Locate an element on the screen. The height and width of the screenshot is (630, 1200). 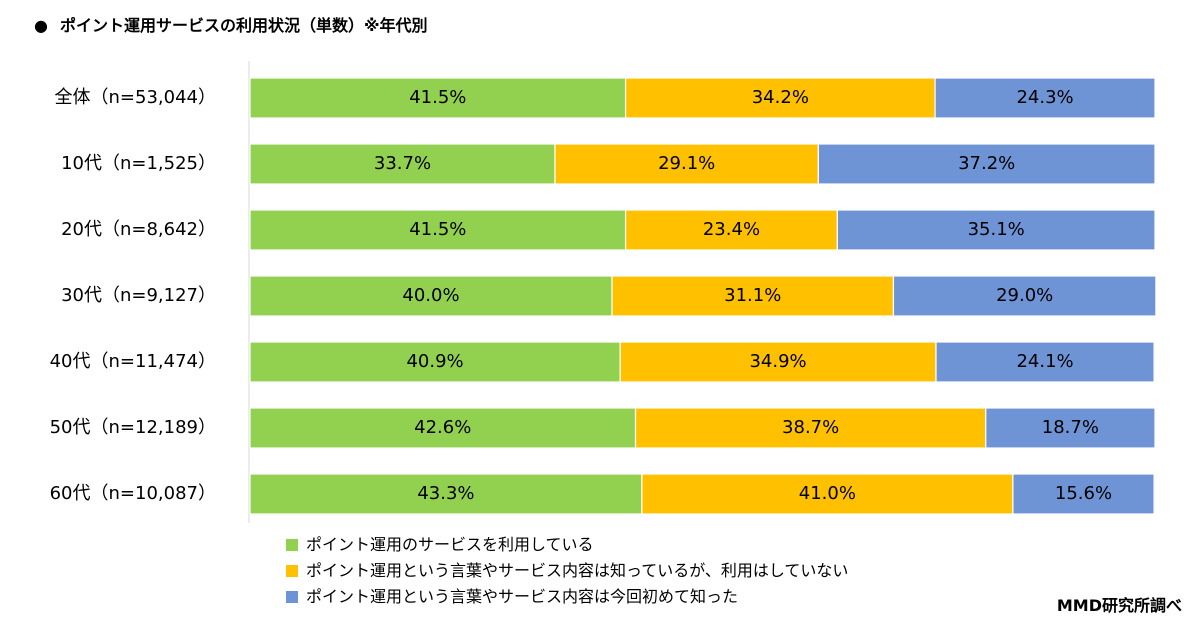
legend-item-first-time: ポイント運用という言葉やサービス内容は今回初めて知った is located at coordinates (567, 597).